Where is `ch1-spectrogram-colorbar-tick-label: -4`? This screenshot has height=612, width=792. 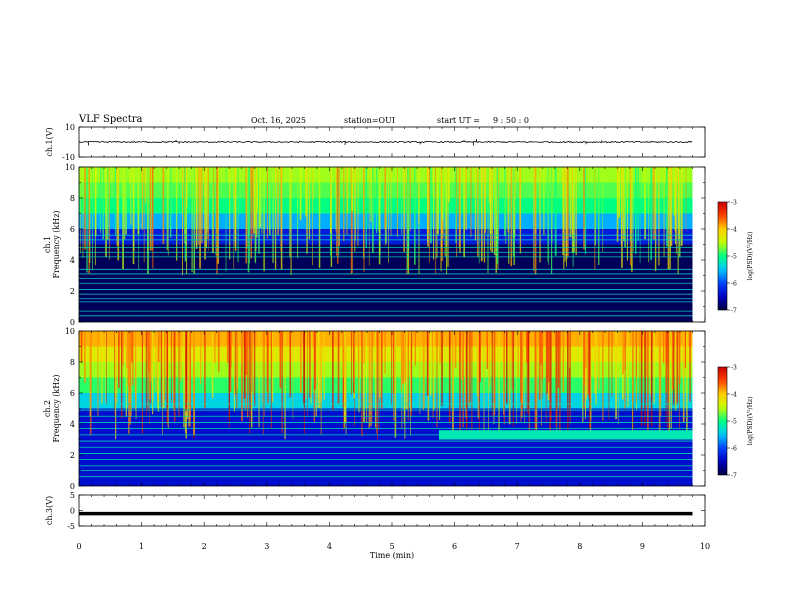
ch1-spectrogram-colorbar-tick-label: -4 is located at coordinates (734, 230).